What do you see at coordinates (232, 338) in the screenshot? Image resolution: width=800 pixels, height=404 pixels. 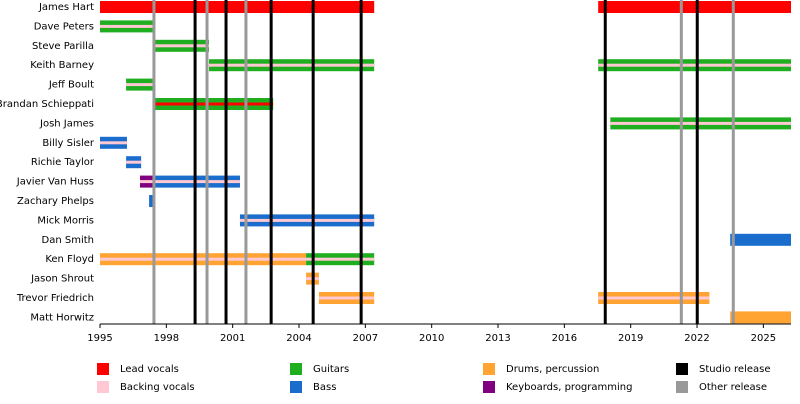 I see `x-tick-label: 2001` at bounding box center [232, 338].